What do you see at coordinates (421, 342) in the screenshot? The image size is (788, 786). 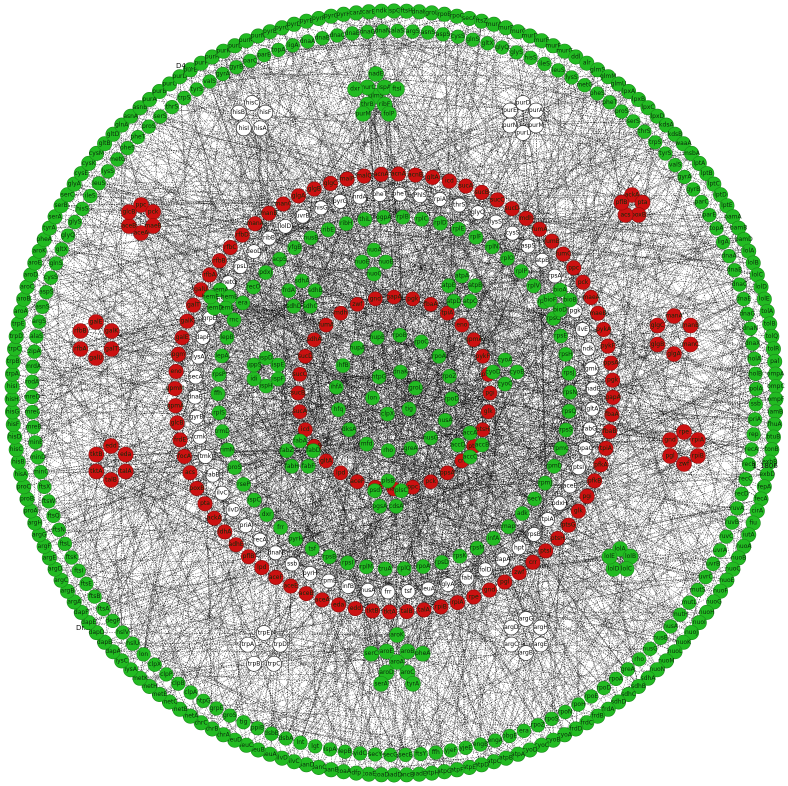 I see `node-inner-green-ring: rpoC` at bounding box center [421, 342].